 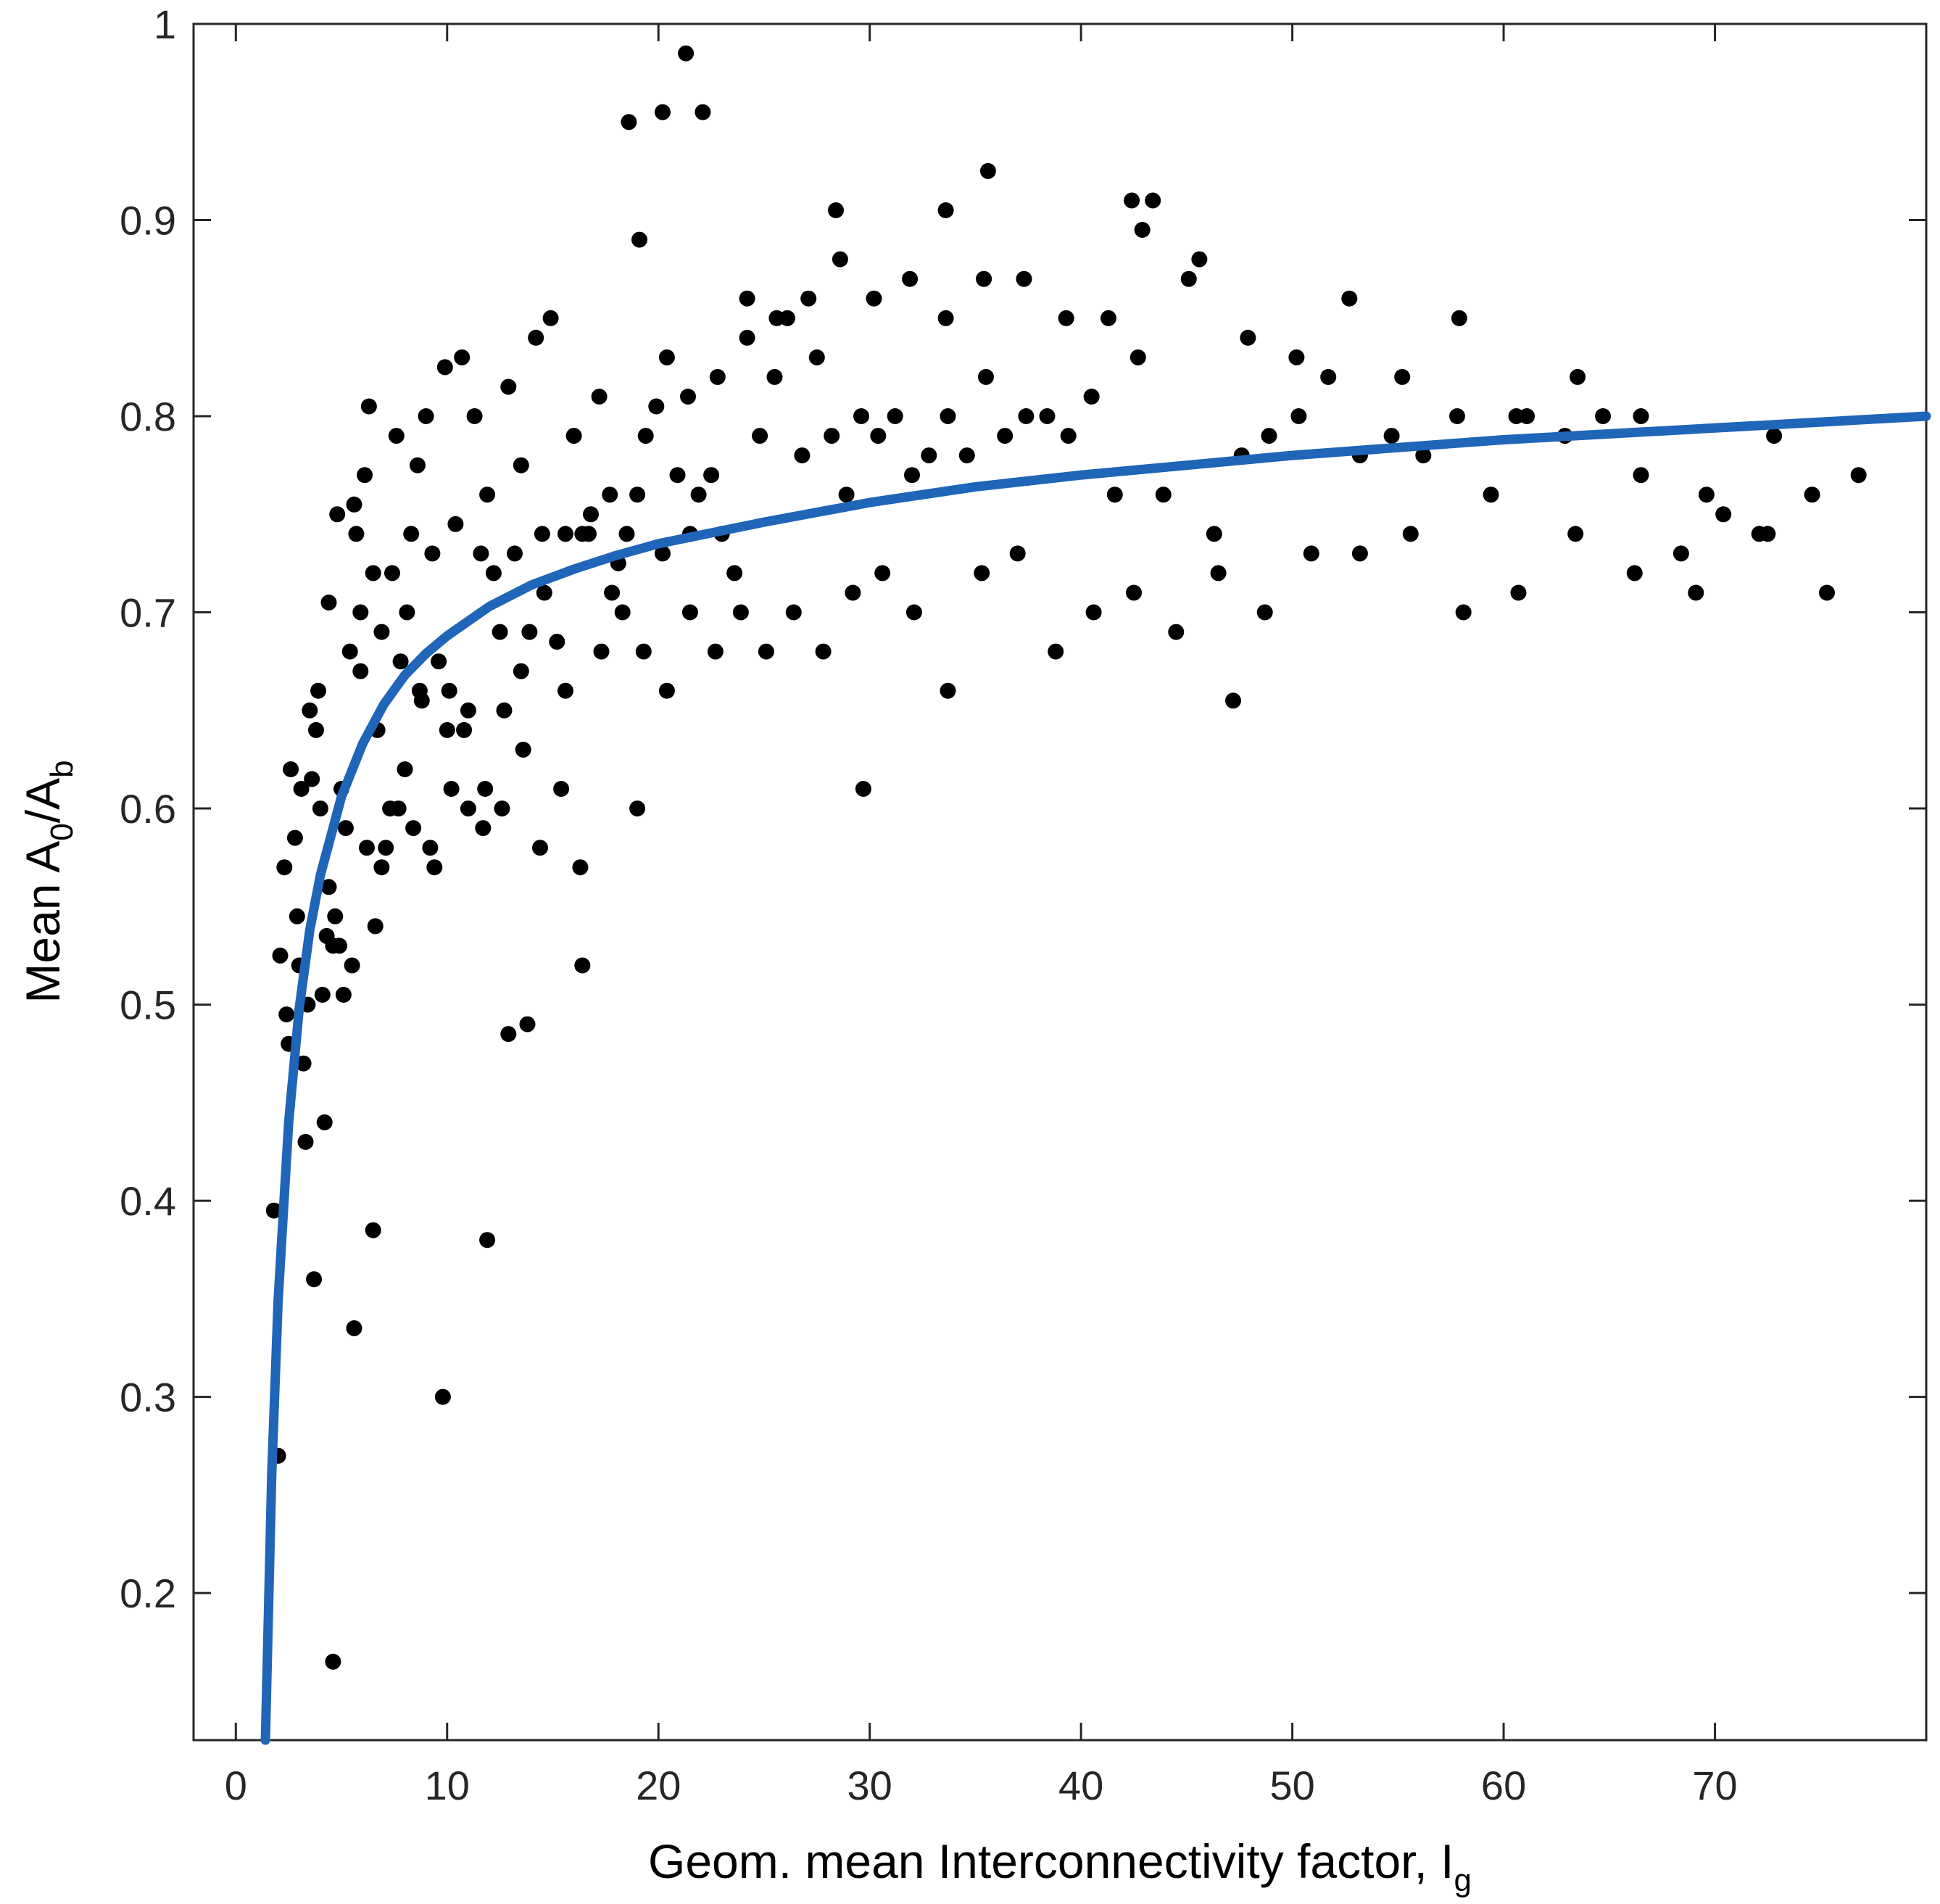 What do you see at coordinates (1291, 1785) in the screenshot?
I see `x-tick-label: 50` at bounding box center [1291, 1785].